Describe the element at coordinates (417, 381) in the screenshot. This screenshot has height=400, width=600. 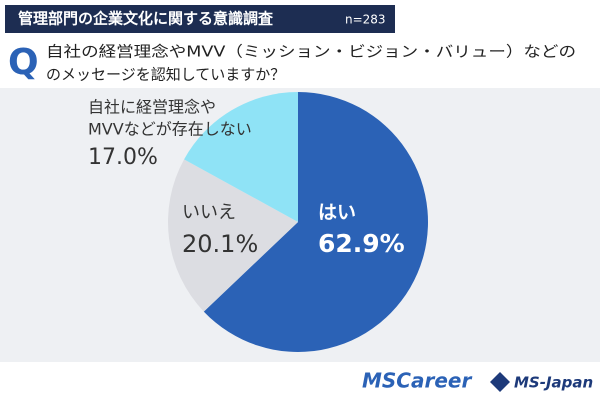
I see `logo: MSCareer` at that location.